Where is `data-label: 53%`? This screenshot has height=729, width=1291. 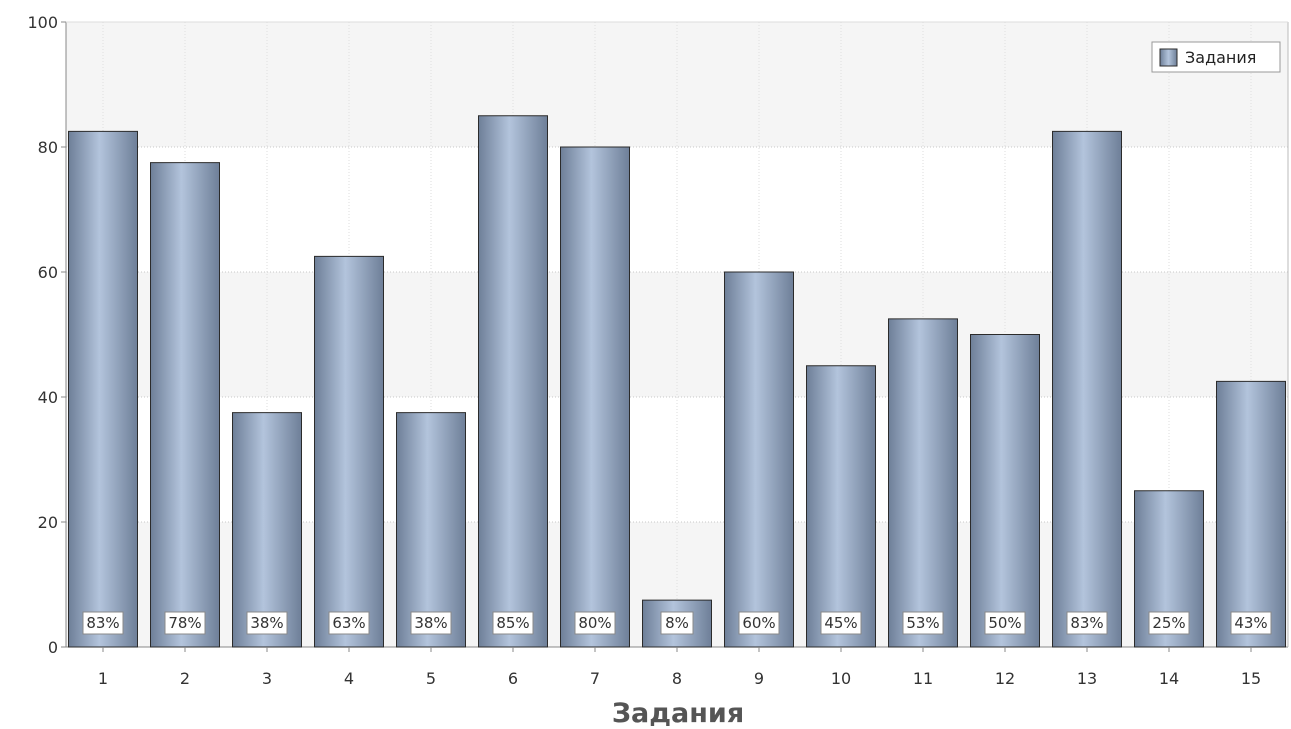
data-label: 53% is located at coordinates (922, 623).